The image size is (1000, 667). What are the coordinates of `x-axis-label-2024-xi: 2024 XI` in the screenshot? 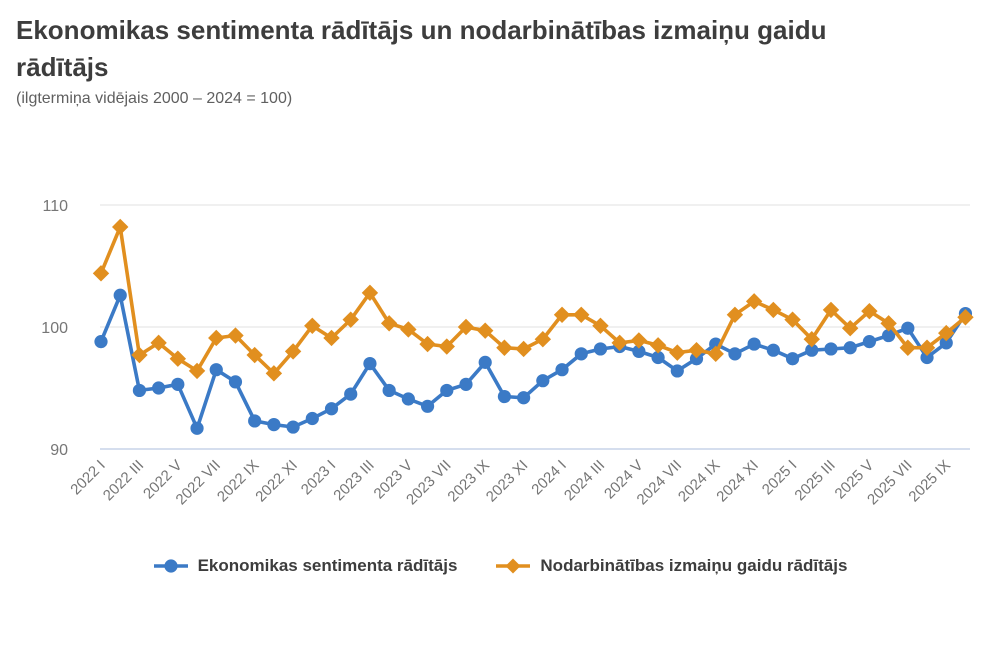 It's located at (737, 481).